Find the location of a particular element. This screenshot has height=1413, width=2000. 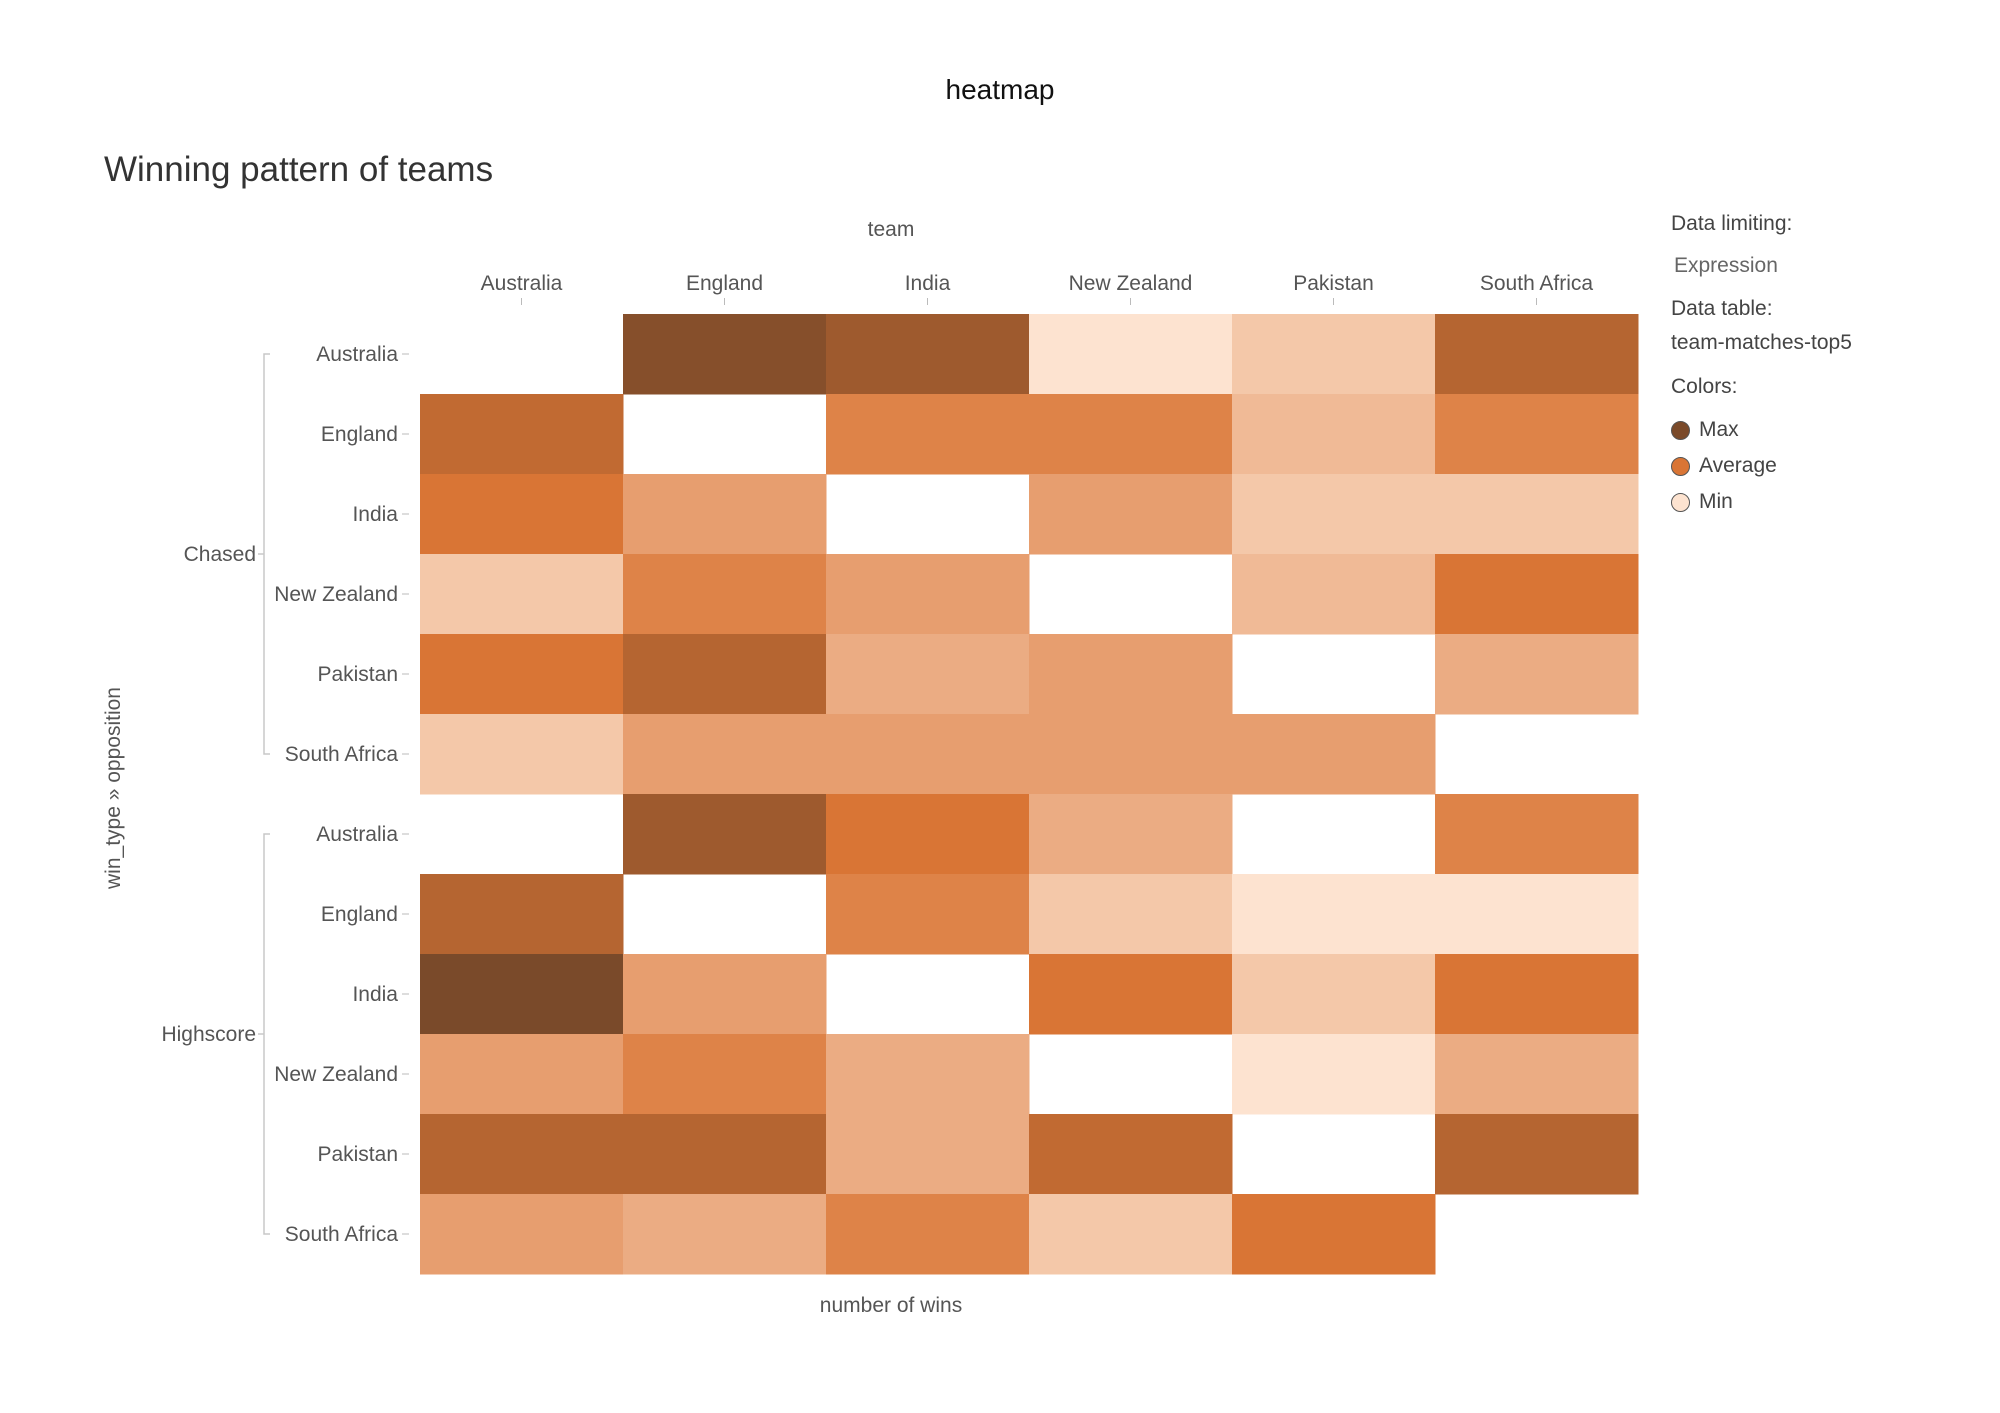

legend-swatch-average is located at coordinates (1680, 466).